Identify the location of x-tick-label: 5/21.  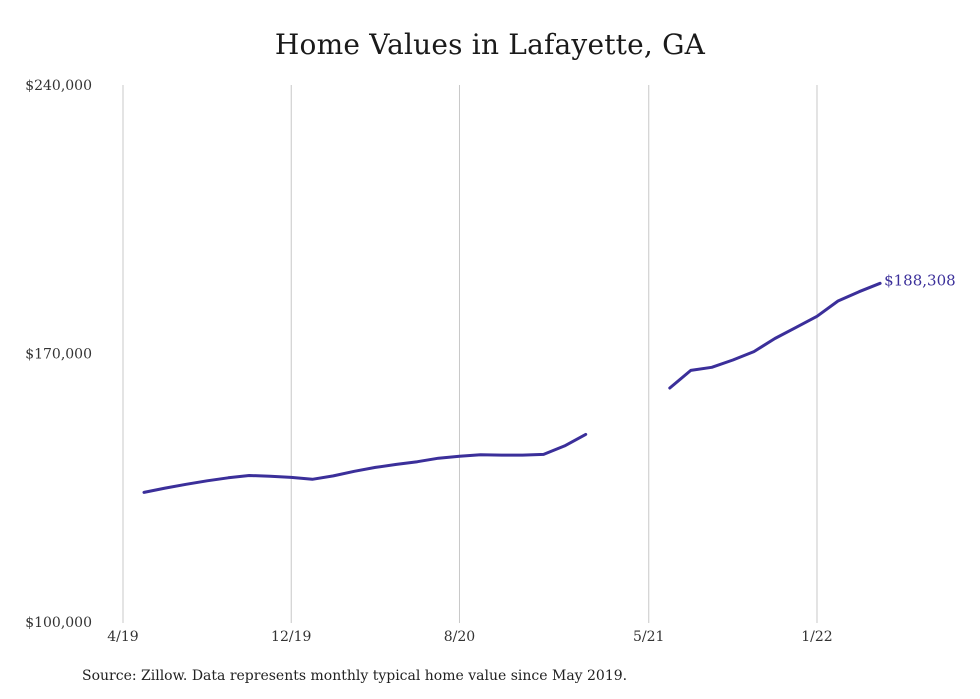
(648, 637).